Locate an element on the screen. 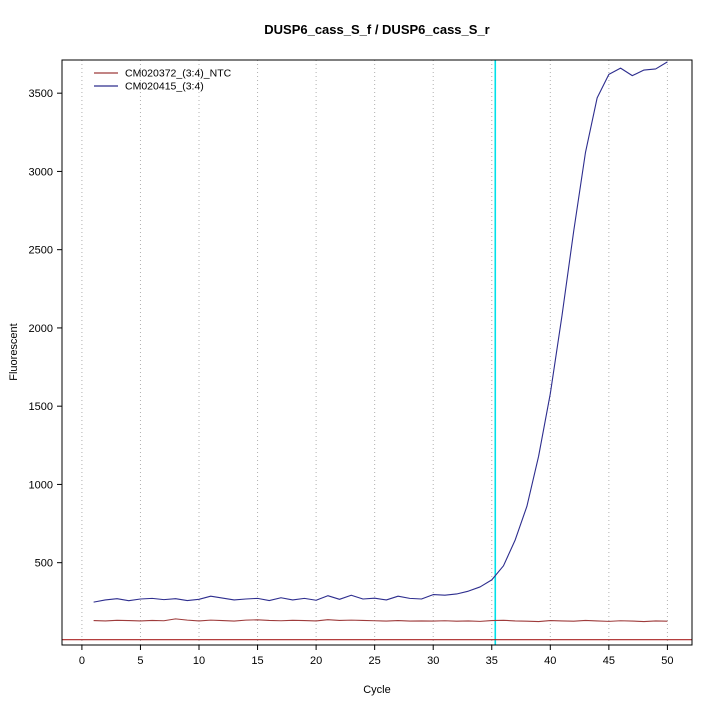  x-tick-label: 35 is located at coordinates (492, 661).